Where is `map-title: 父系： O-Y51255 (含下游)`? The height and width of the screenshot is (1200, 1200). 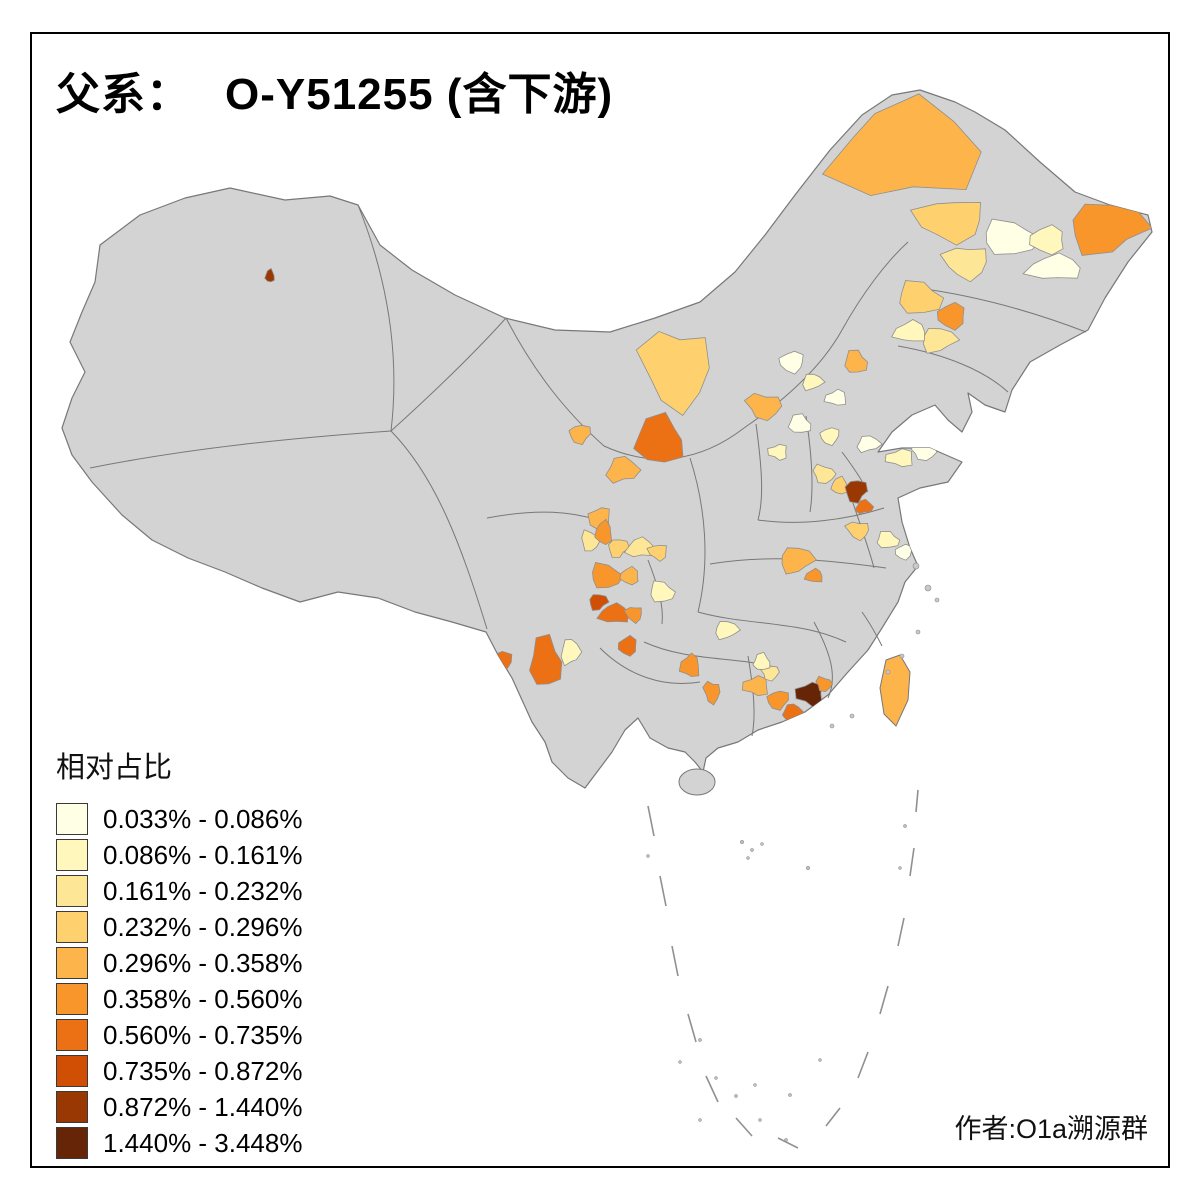 map-title: 父系： O-Y51255 (含下游) is located at coordinates (334, 90).